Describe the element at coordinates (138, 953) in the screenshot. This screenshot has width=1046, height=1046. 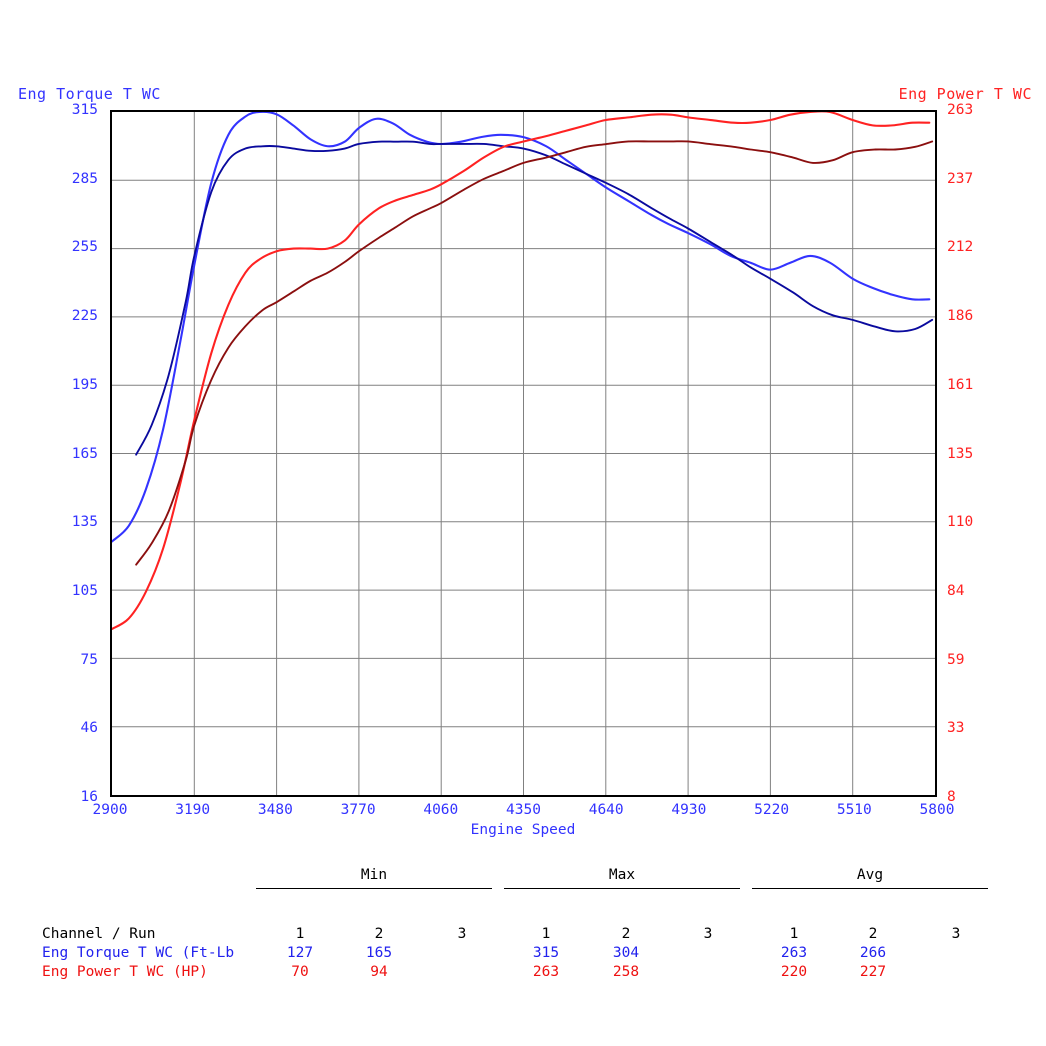
I see `summary-row-label: Eng Torque T WC (Ft-Lb` at that location.